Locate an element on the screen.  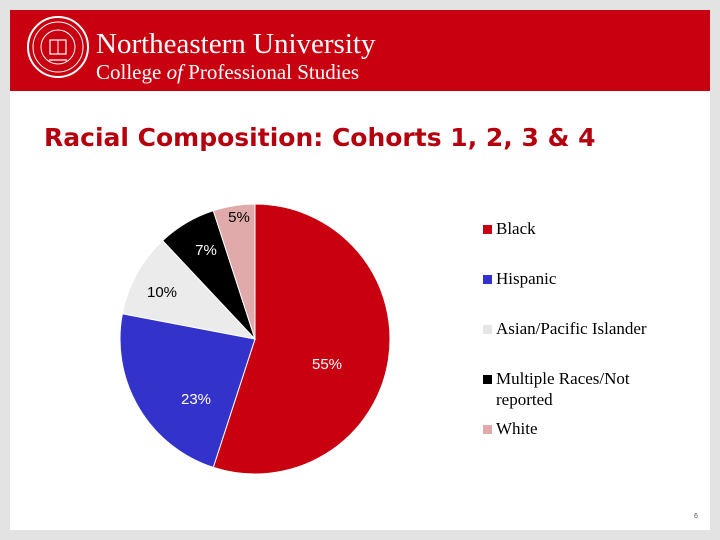
pie-data-label: 5% is located at coordinates (239, 217).